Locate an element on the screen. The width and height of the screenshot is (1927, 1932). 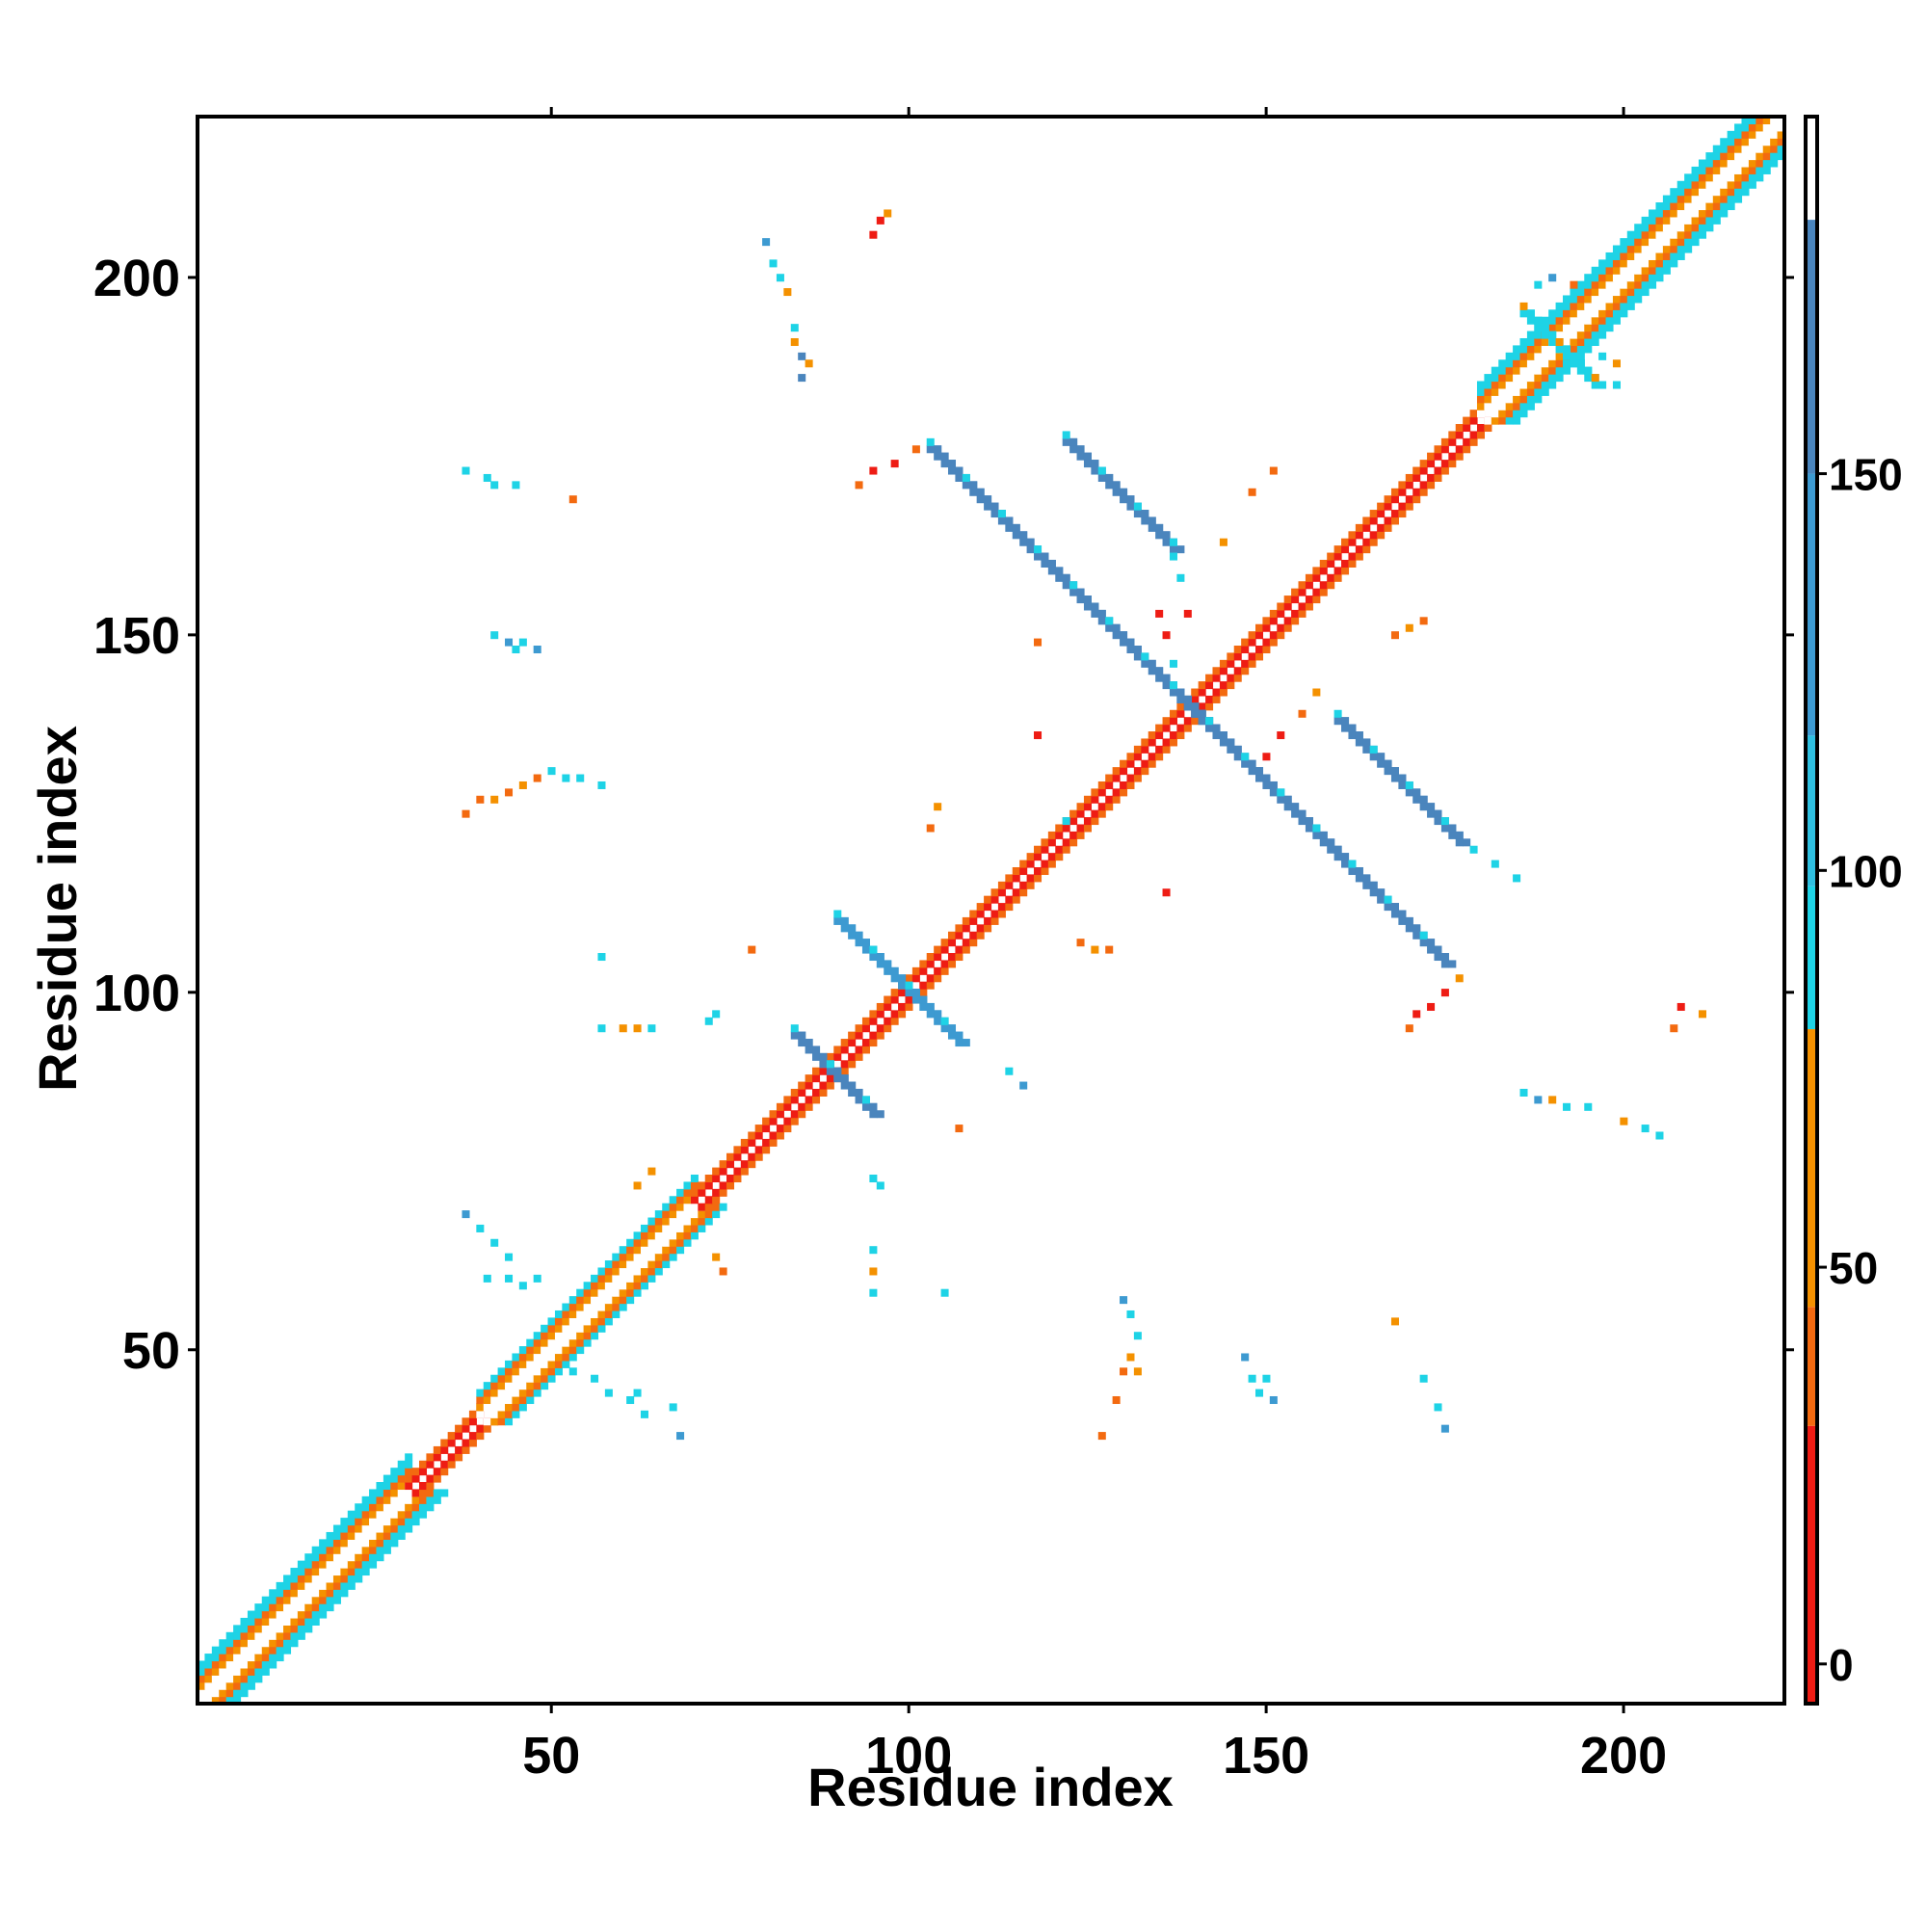
y-tick-label: 50 is located at coordinates (151, 1351).